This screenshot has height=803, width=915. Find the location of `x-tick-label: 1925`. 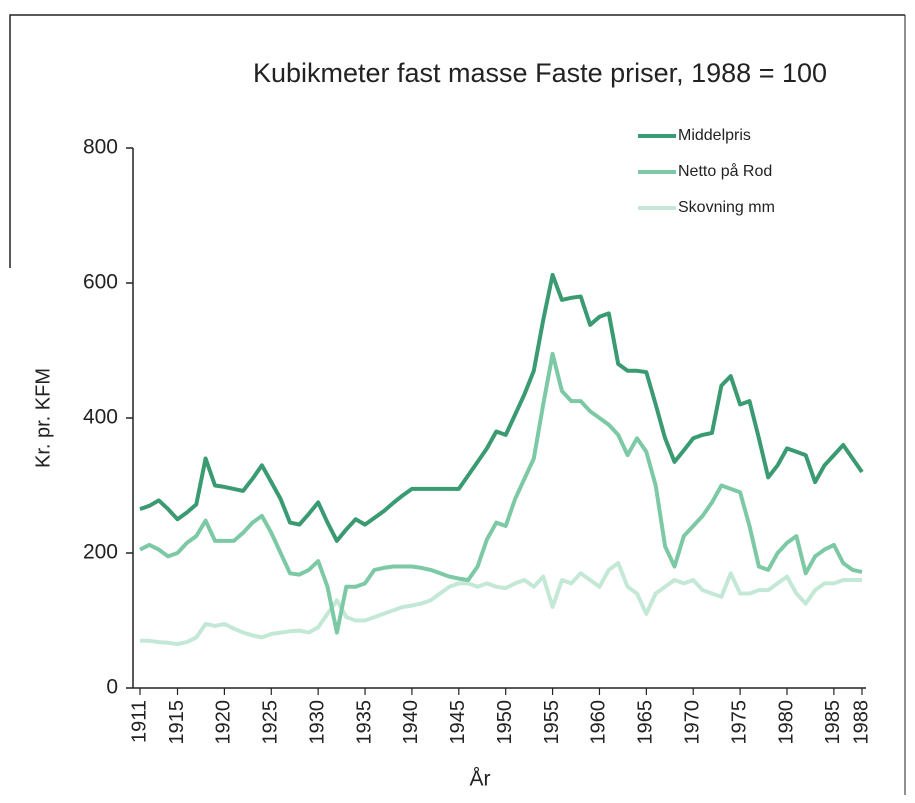

x-tick-label: 1925 is located at coordinates (271, 722).